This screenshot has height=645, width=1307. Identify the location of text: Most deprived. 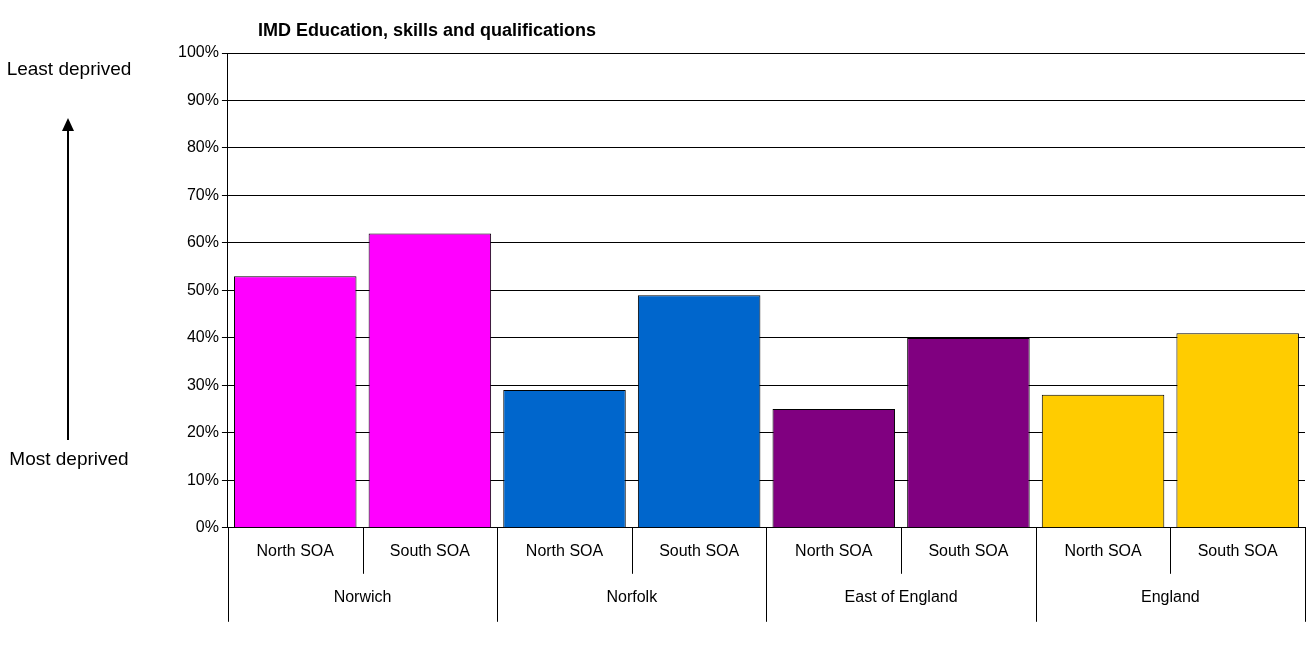
(69, 458).